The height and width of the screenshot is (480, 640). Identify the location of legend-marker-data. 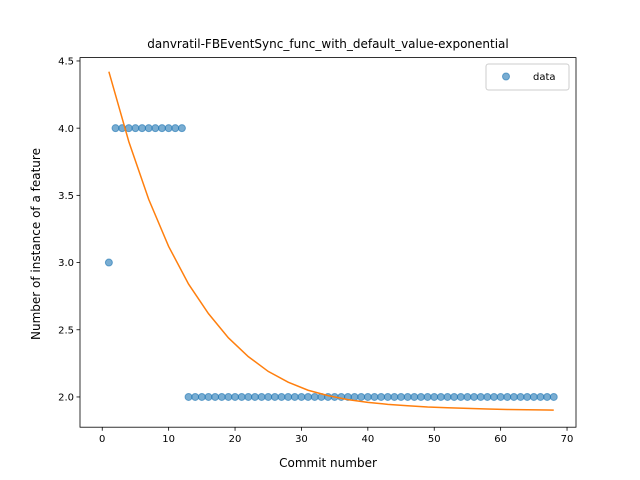
(506, 76).